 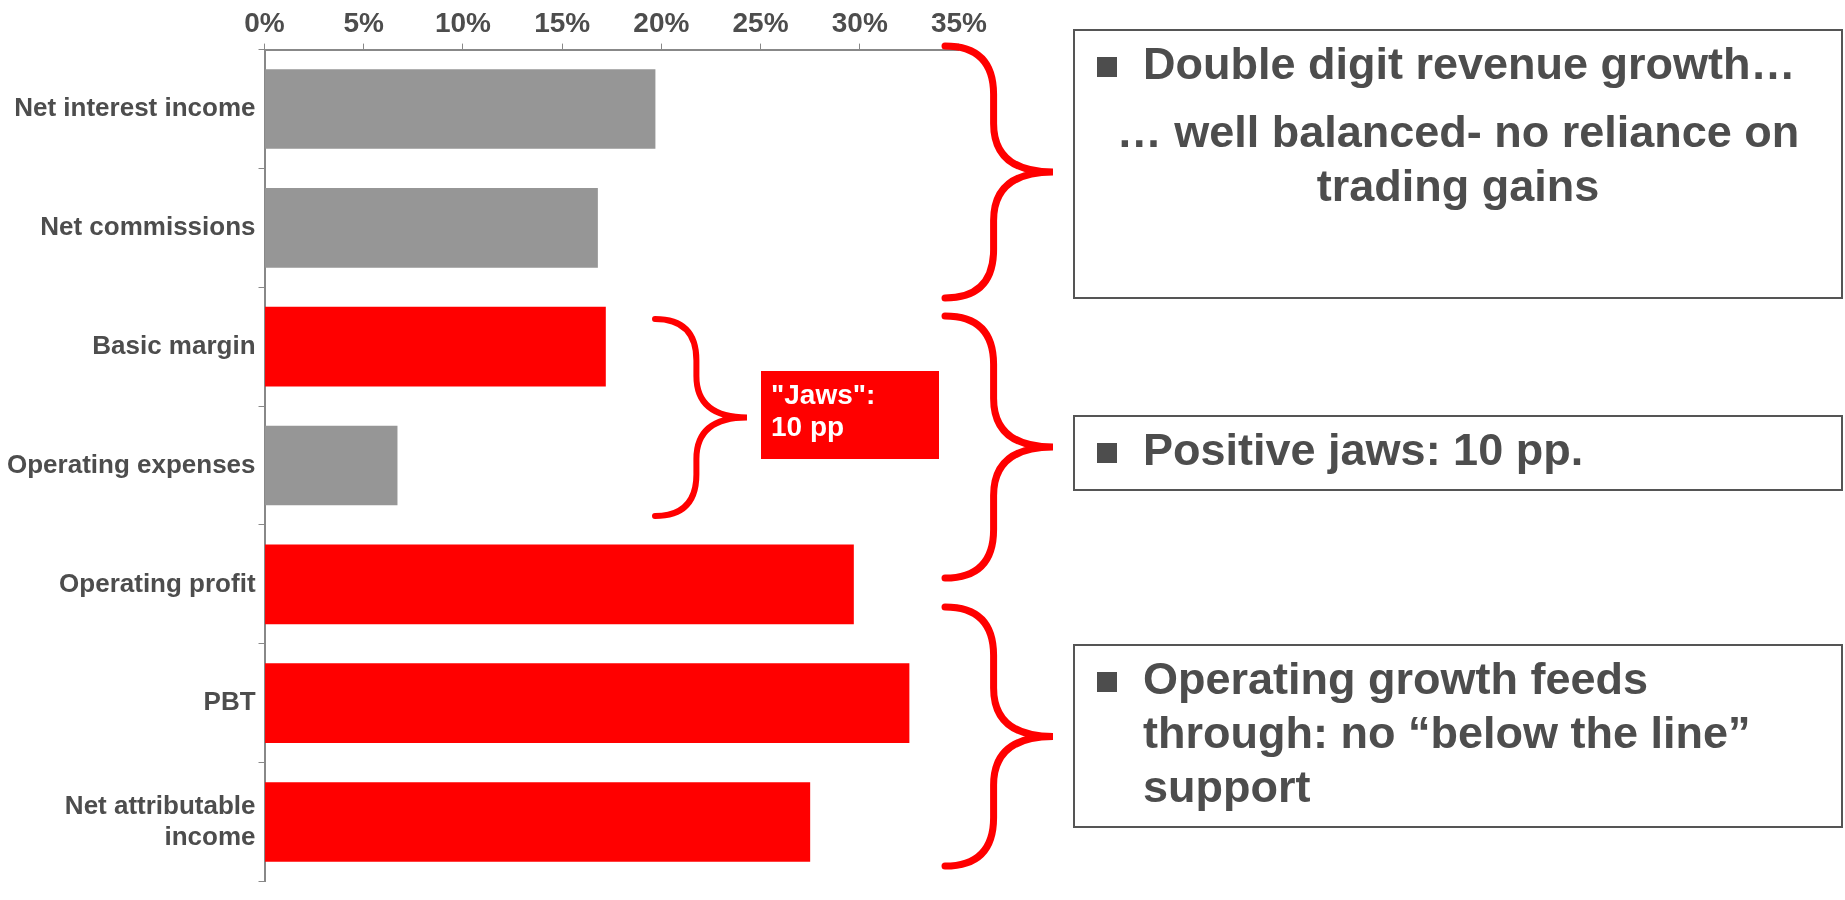 What do you see at coordinates (131, 463) in the screenshot?
I see `y-tick-label: Operating expenses` at bounding box center [131, 463].